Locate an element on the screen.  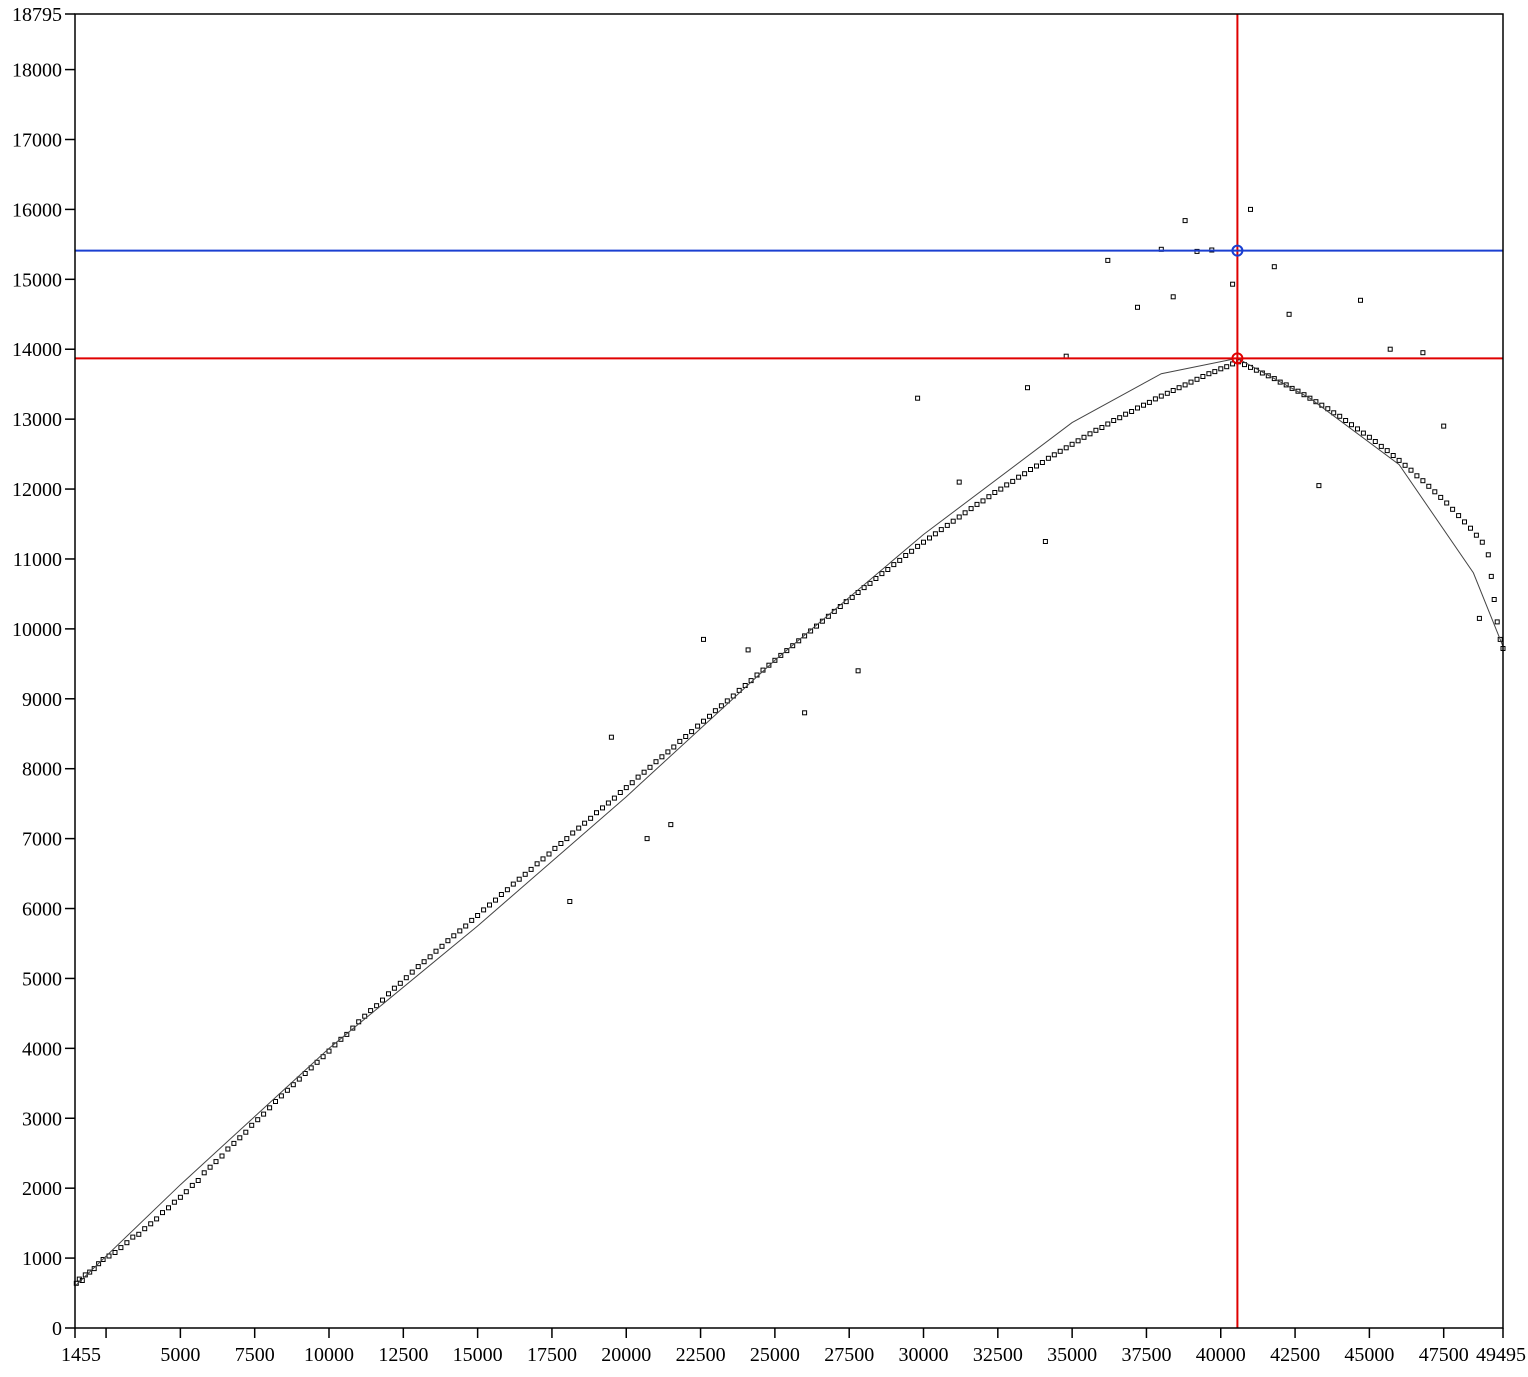
x-tick-label: 15000 is located at coordinates (478, 1355).